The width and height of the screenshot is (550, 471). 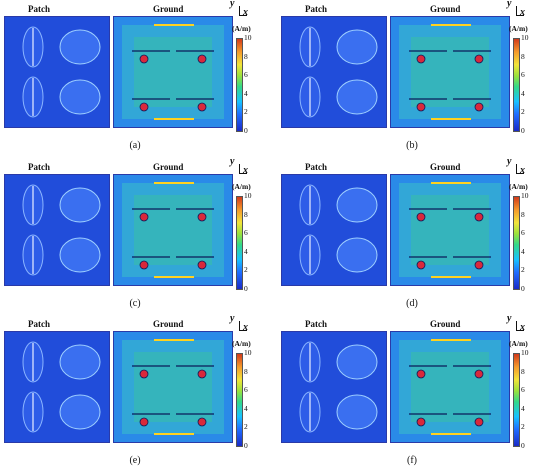 I want to click on panel-label: (f), so click(x=412, y=460).